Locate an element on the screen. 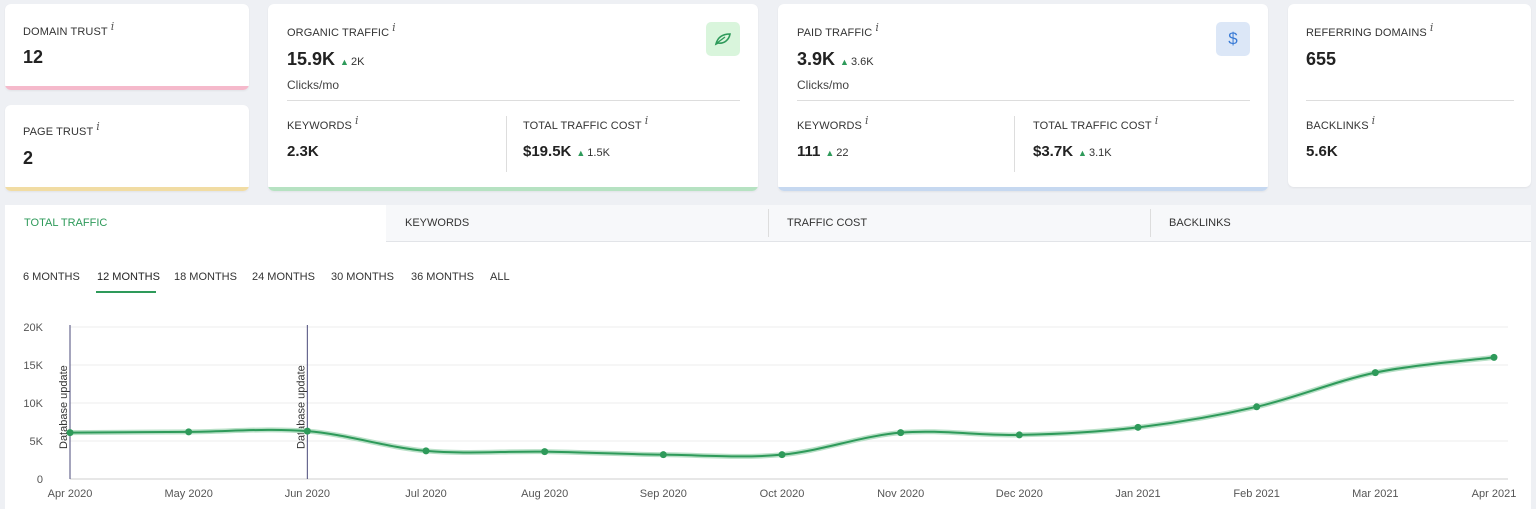 This screenshot has height=509, width=1536. backlinks-label: BACKLINKS is located at coordinates (1337, 126).